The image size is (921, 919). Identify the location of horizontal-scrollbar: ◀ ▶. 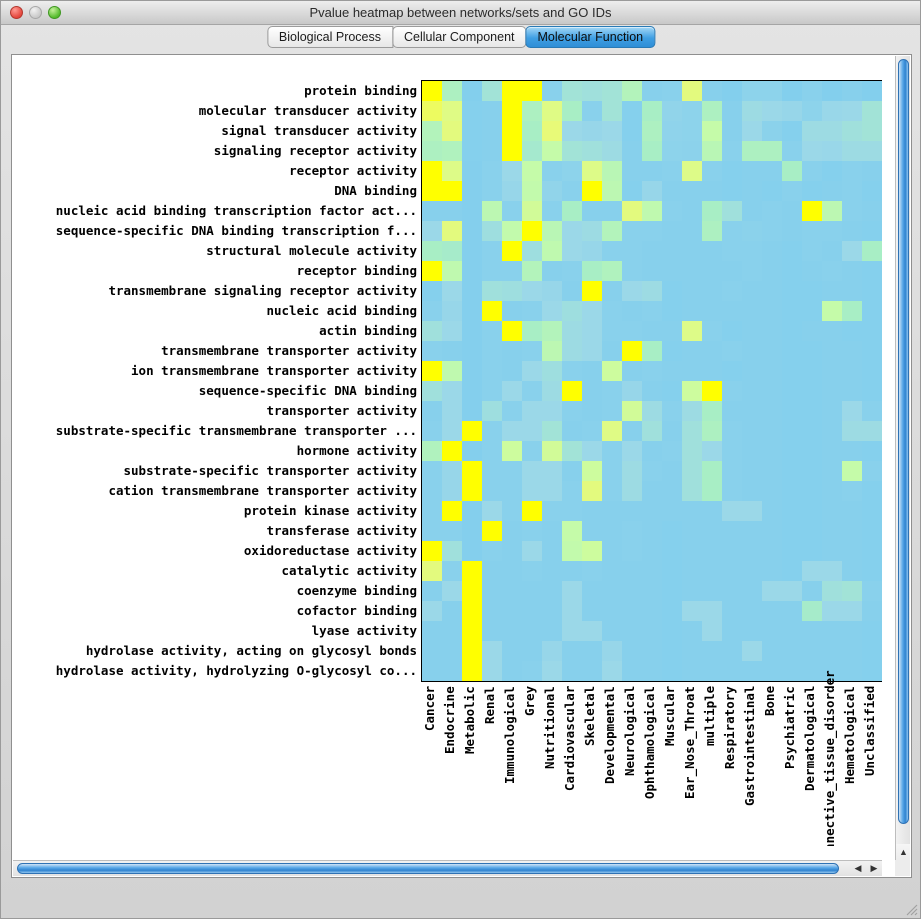
(447, 868).